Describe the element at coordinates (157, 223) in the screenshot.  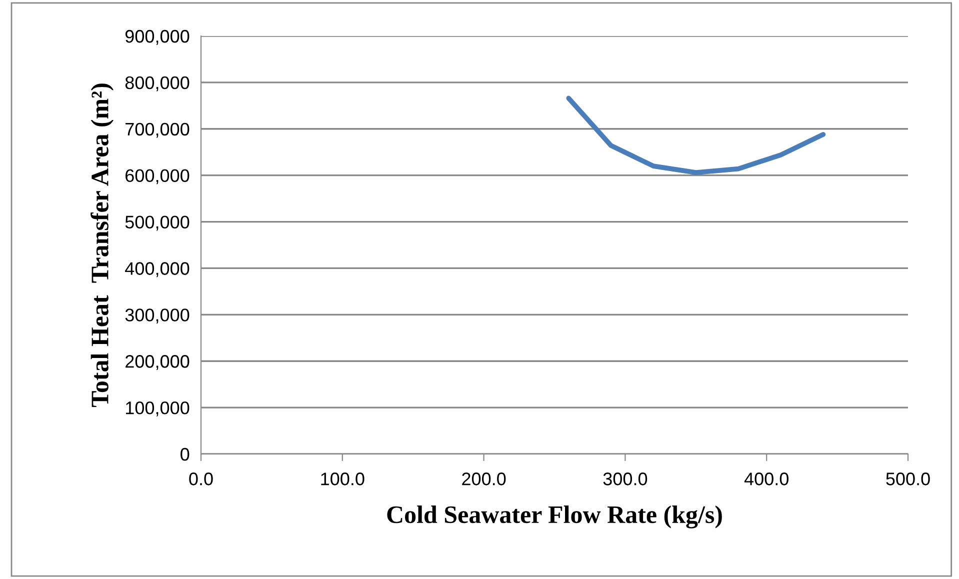
I see `y-tick-label: 500,000` at that location.